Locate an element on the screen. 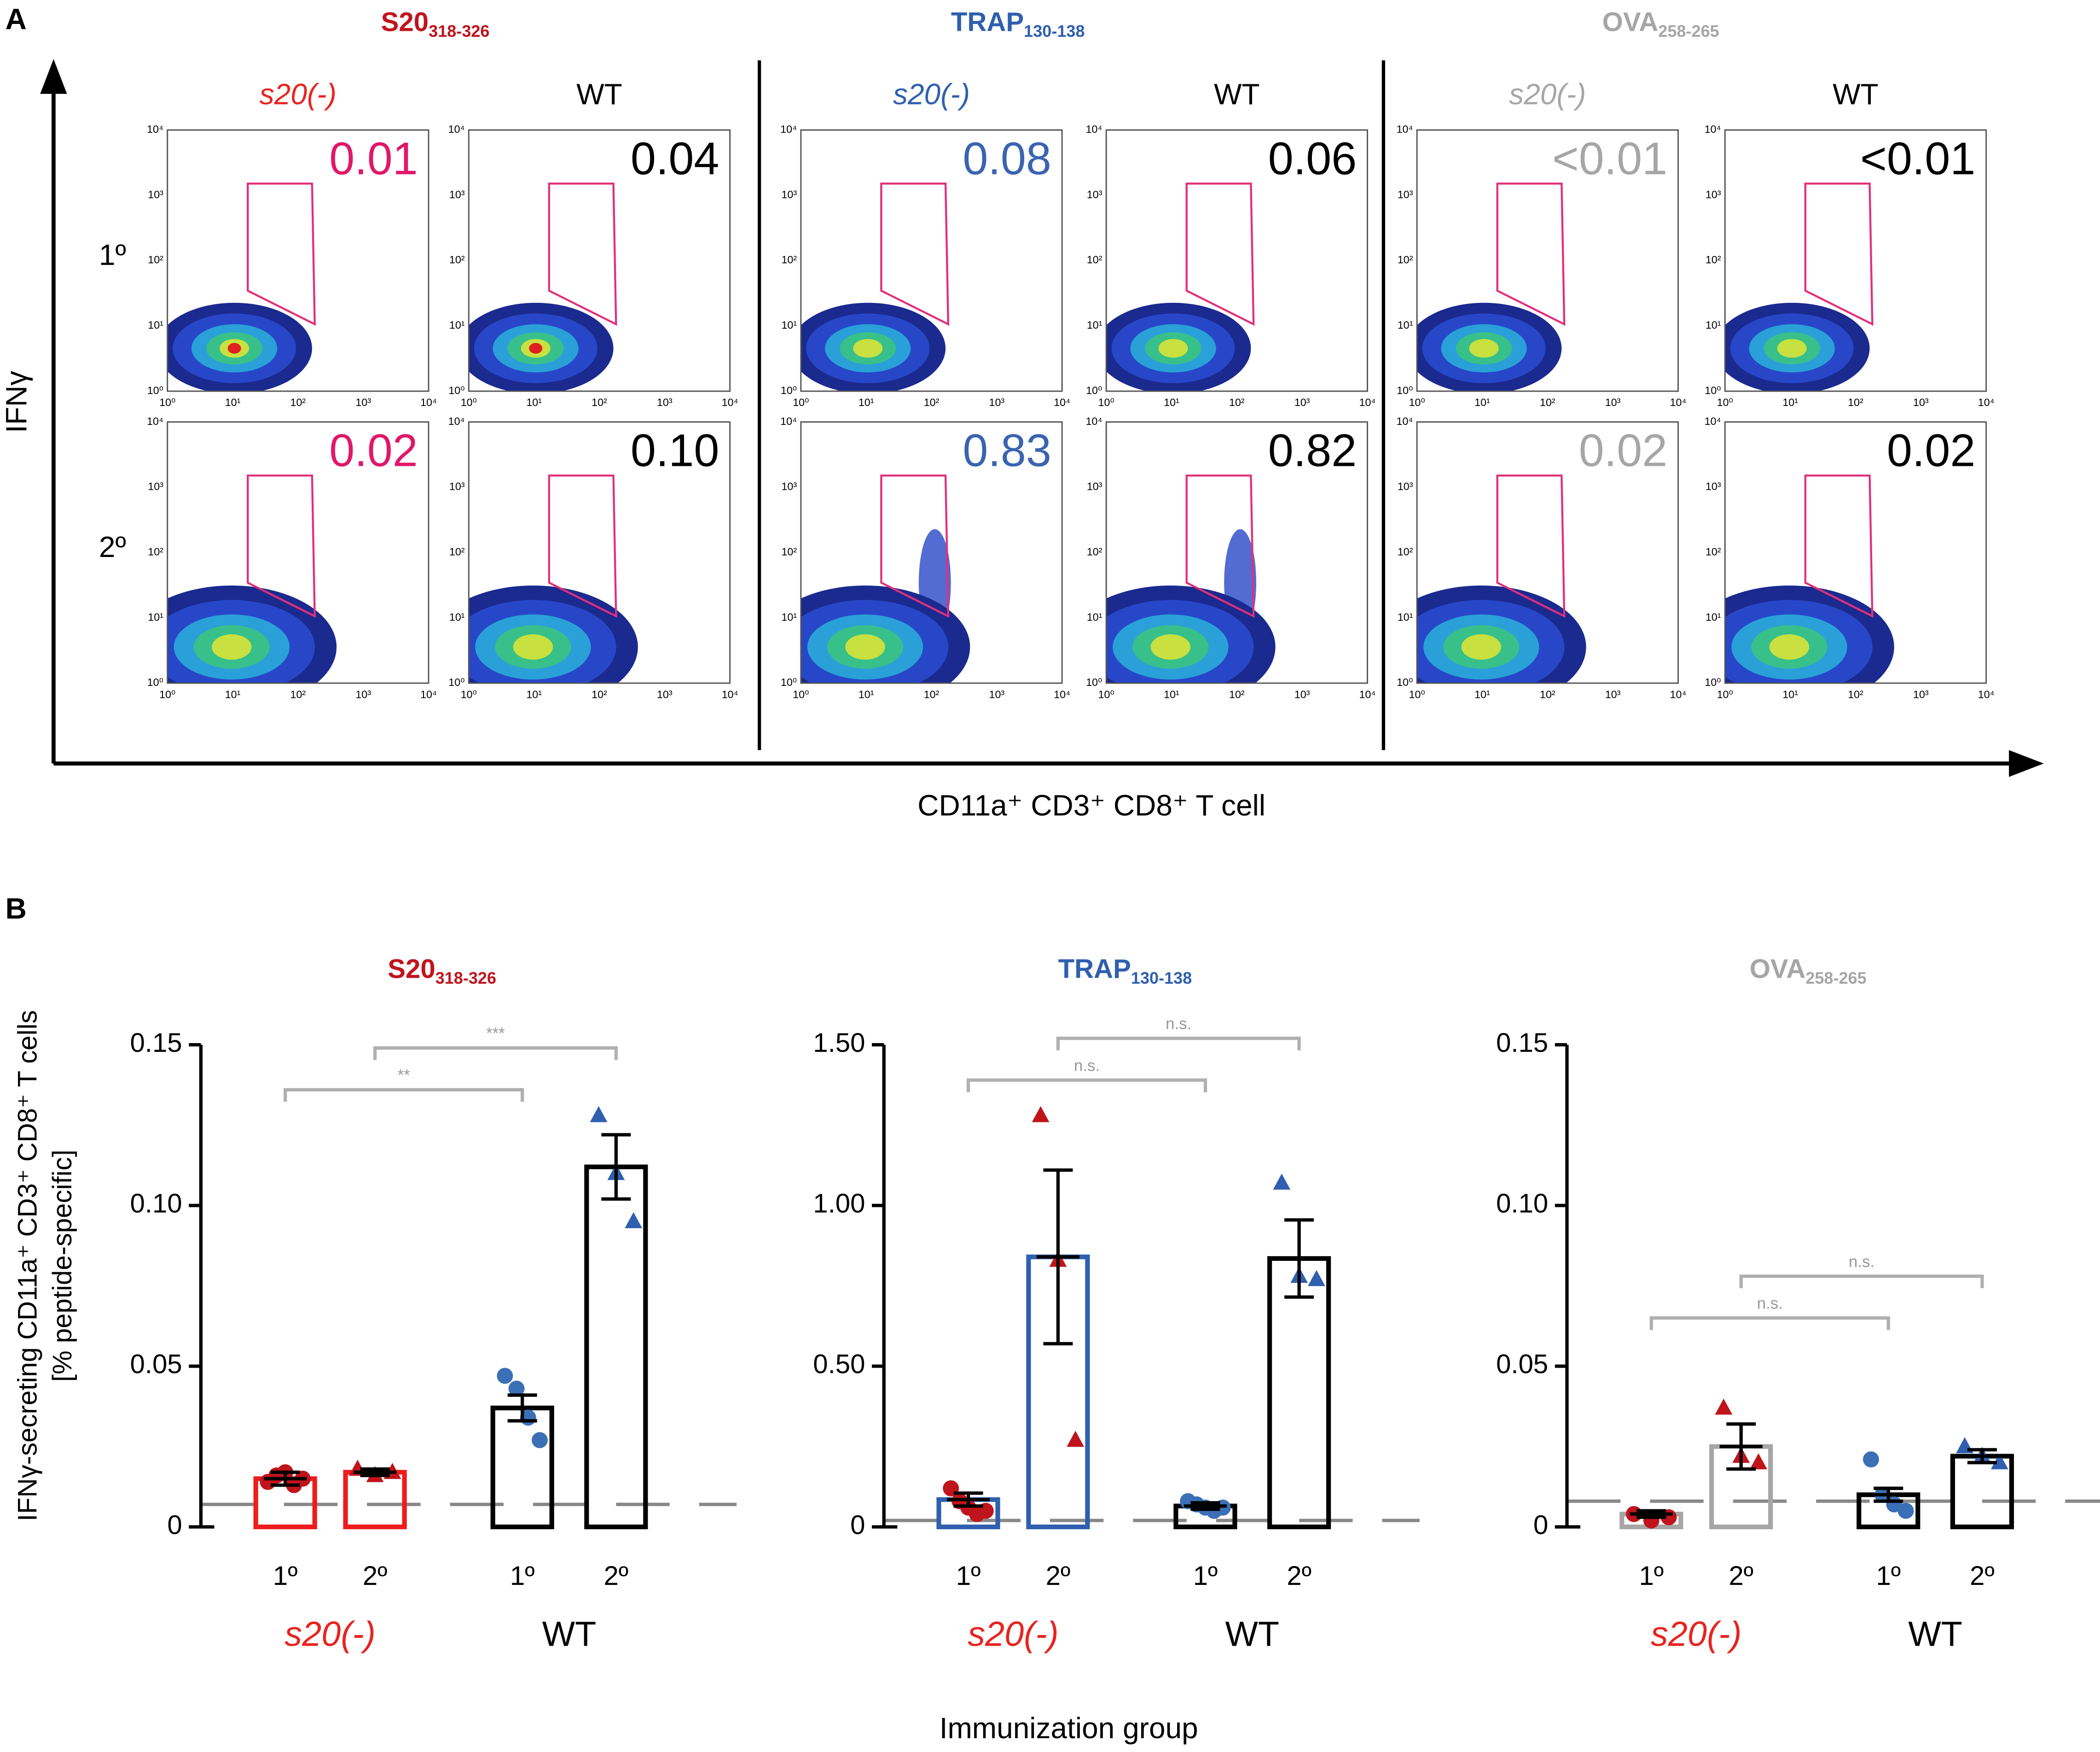 The width and height of the screenshot is (2100, 1752). title-main: OVA is located at coordinates (1778, 969).